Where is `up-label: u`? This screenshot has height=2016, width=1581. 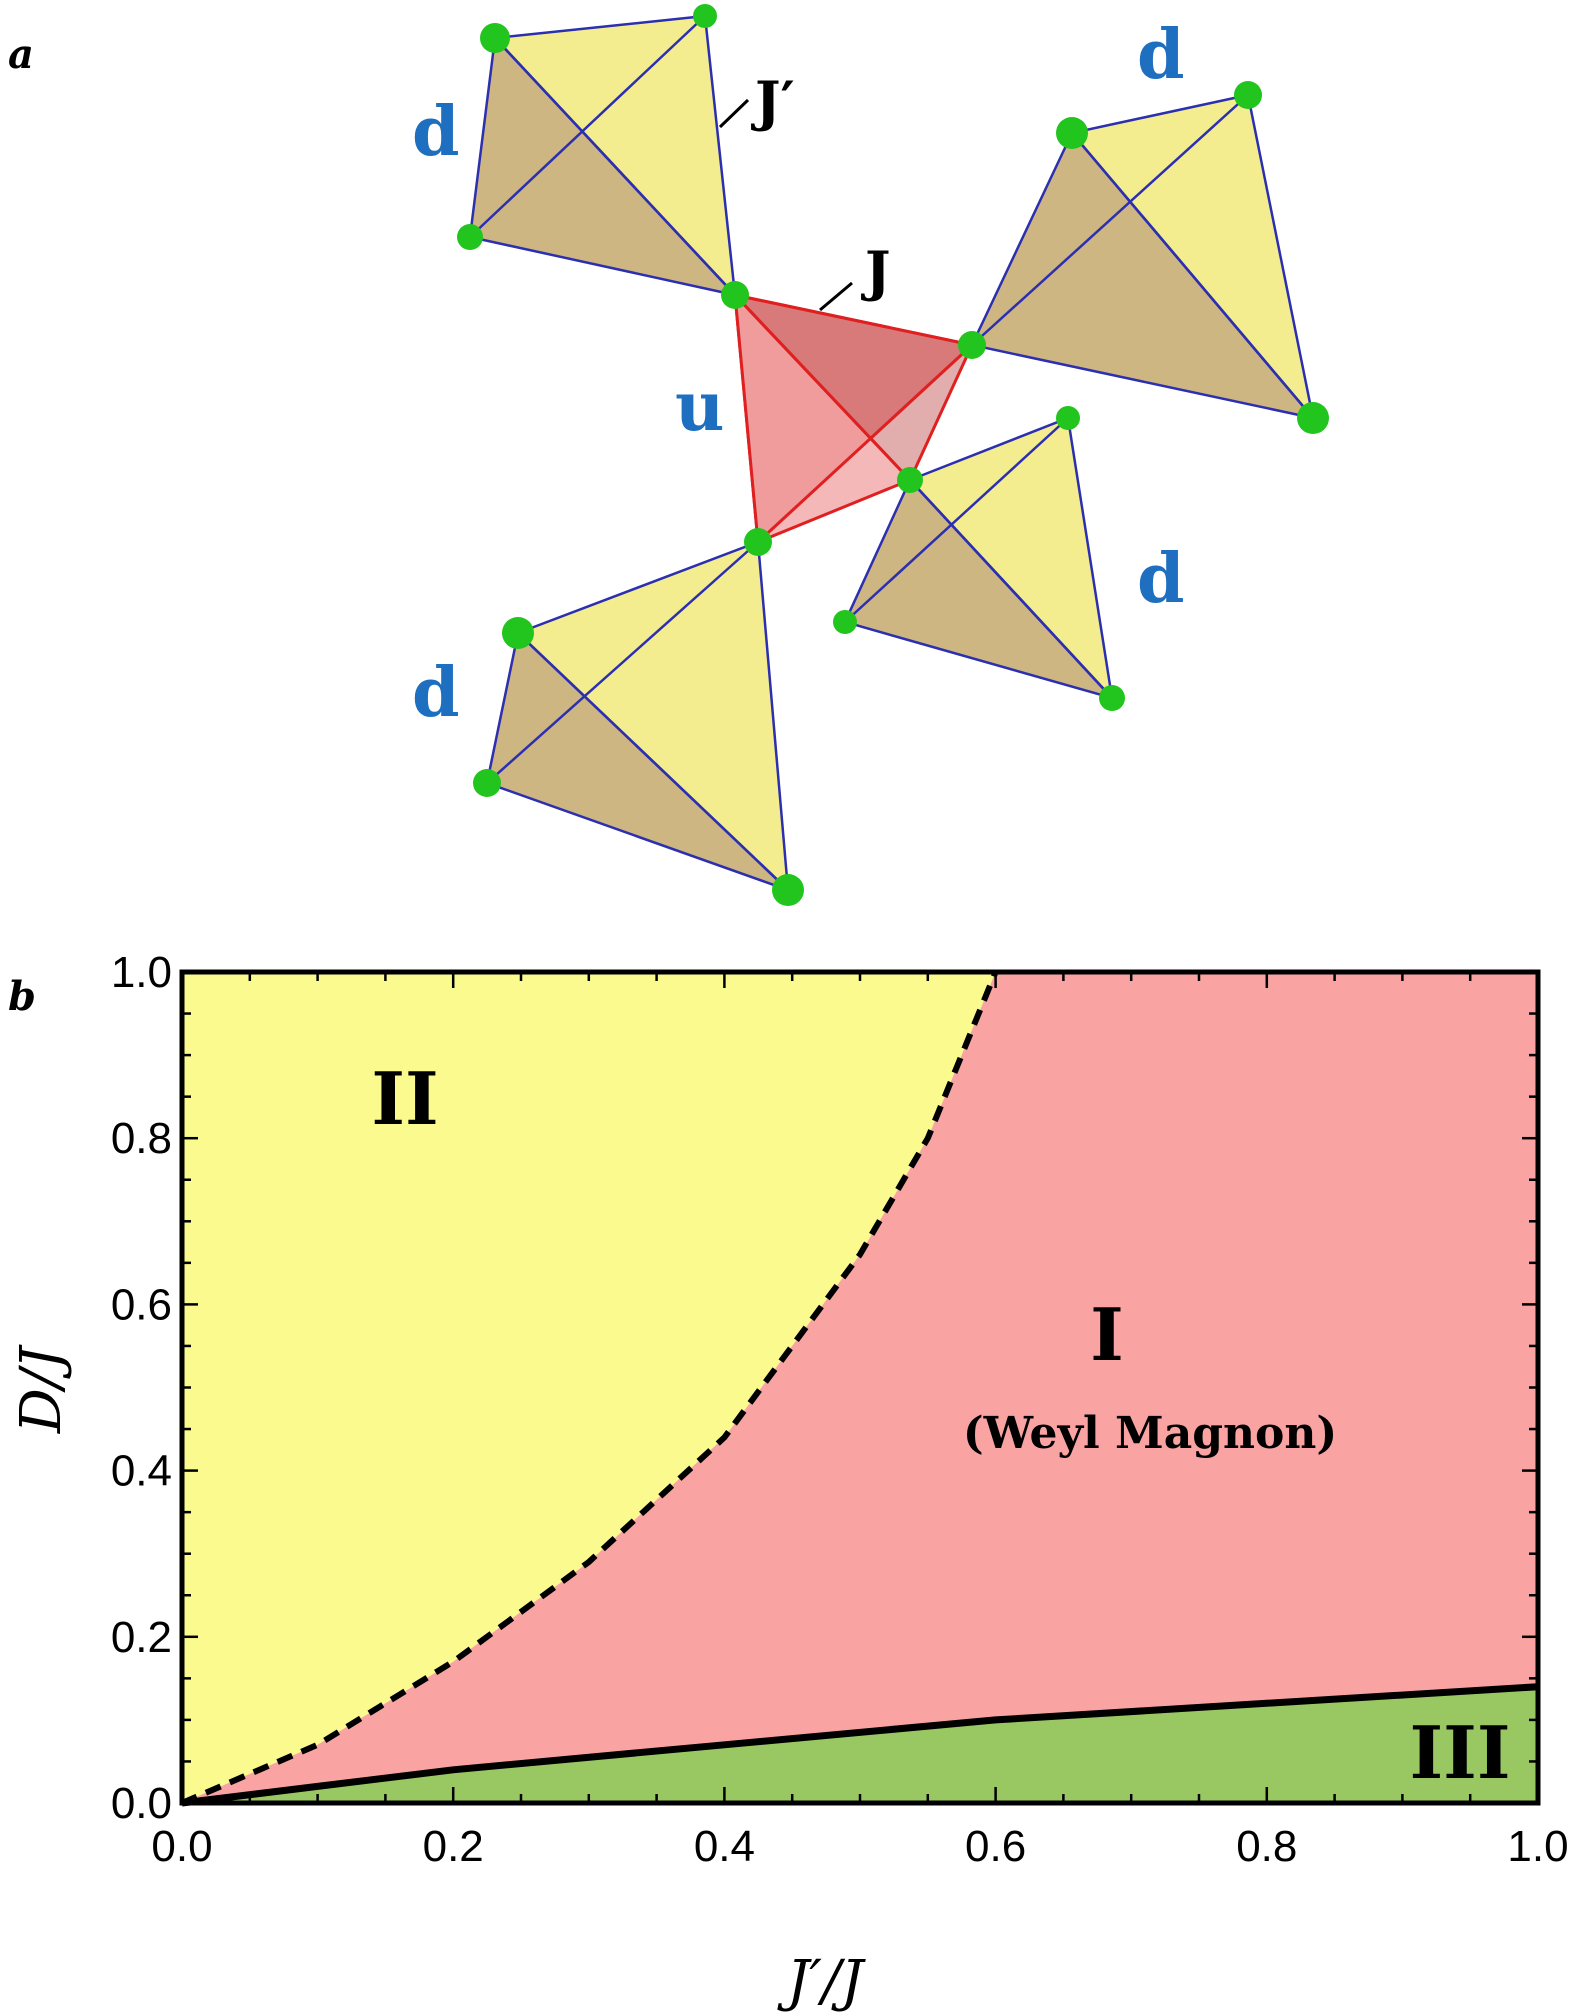 up-label: u is located at coordinates (699, 407).